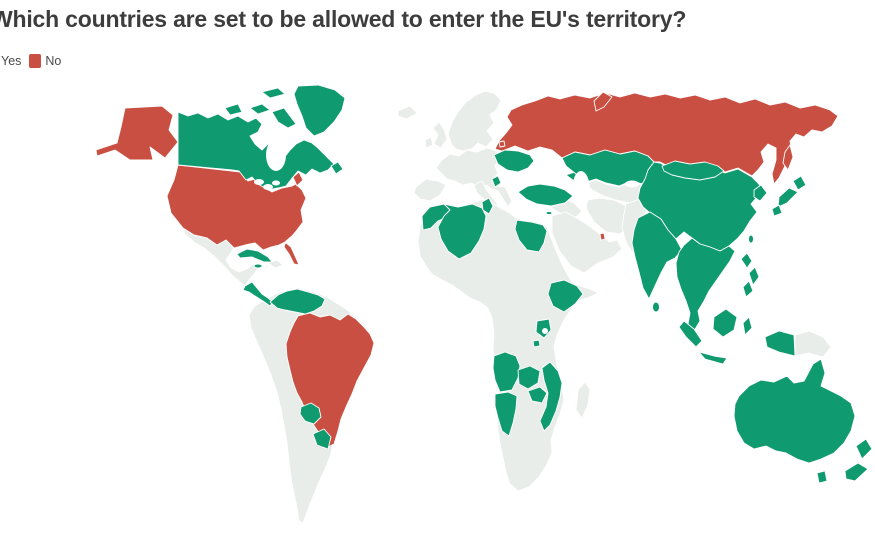 The width and height of the screenshot is (875, 540). Describe the element at coordinates (788, 157) in the screenshot. I see `country-russia-sakhalin` at that location.